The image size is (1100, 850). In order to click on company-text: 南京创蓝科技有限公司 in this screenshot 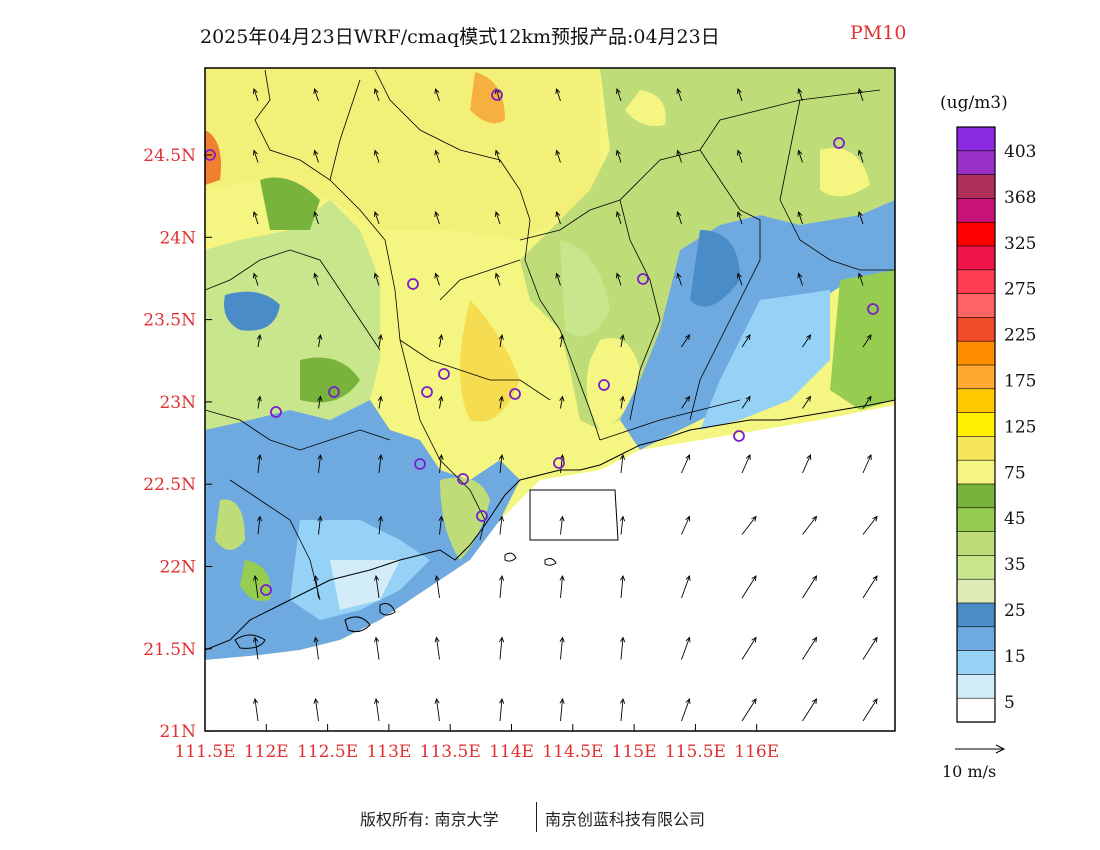, I will do `click(625, 819)`.